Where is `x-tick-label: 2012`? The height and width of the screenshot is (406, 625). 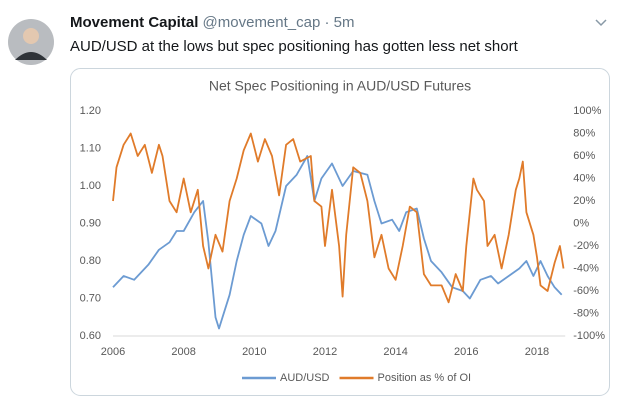
x-tick-label: 2012 is located at coordinates (325, 352).